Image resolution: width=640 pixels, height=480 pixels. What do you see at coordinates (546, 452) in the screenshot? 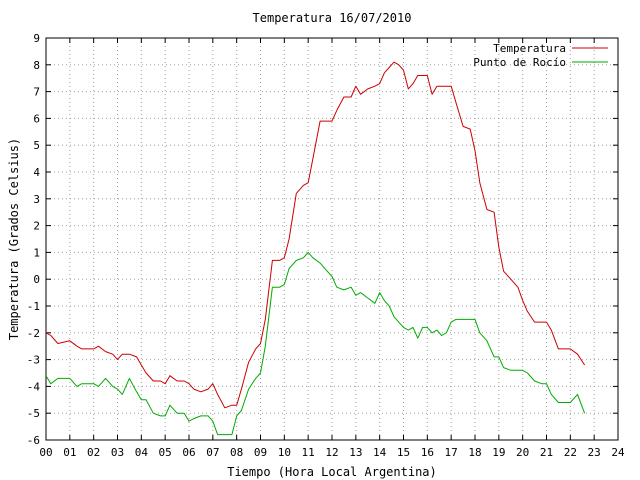
I see `x-tick-label: 21` at bounding box center [546, 452].